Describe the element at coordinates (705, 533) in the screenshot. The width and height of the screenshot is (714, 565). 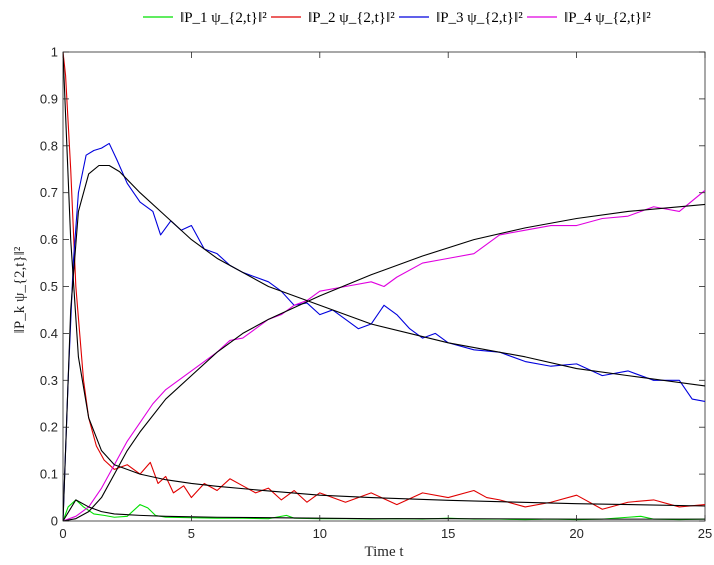
I see `x-tick-label: 25` at that location.